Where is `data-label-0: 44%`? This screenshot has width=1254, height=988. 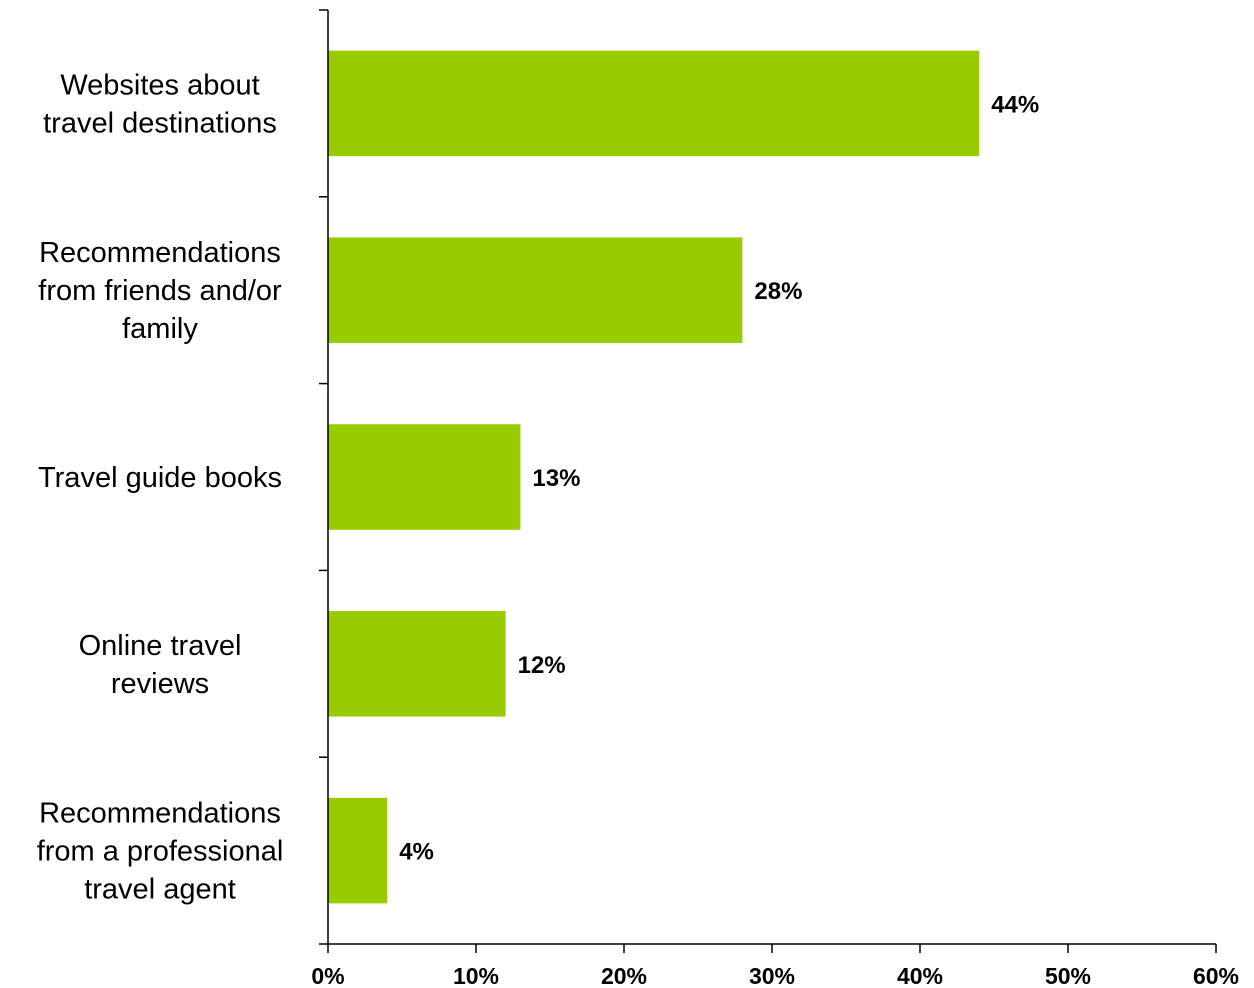 data-label-0: 44% is located at coordinates (1015, 104).